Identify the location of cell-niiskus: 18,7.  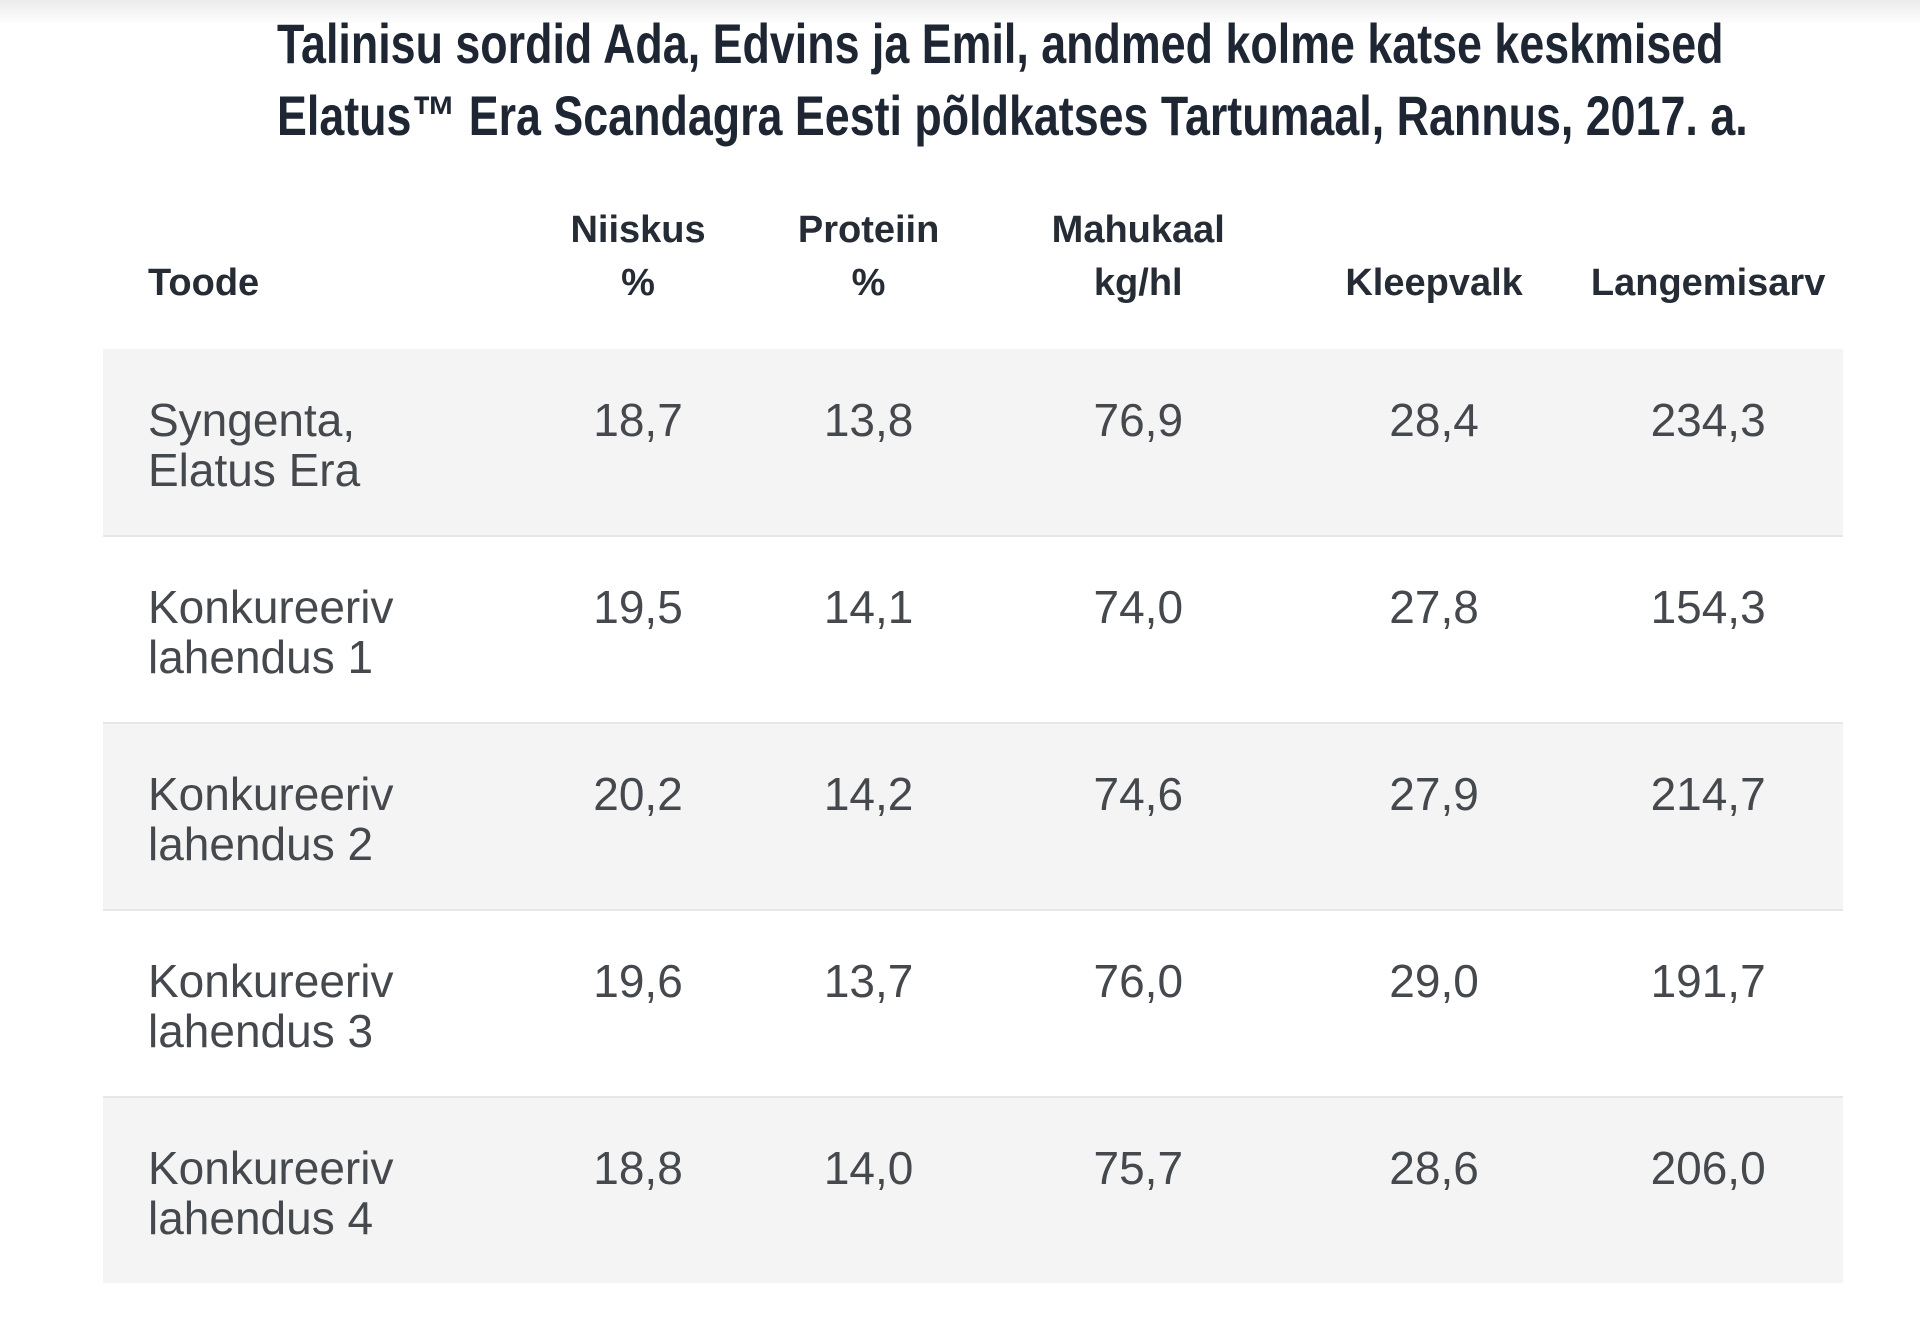
(638, 420).